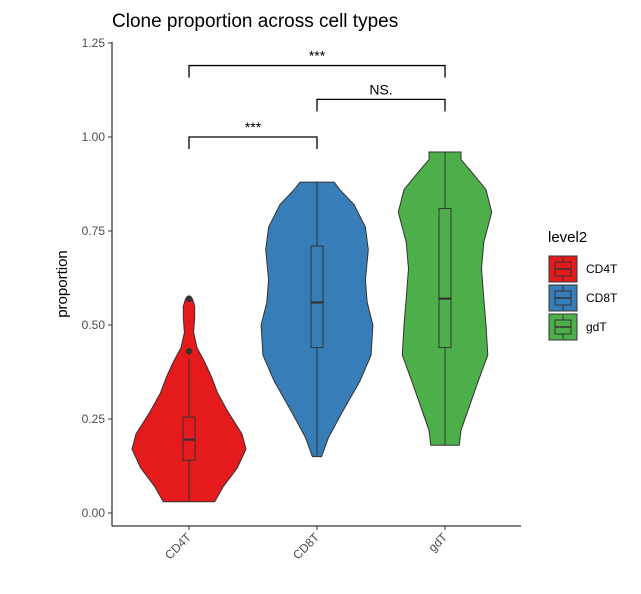  What do you see at coordinates (94, 325) in the screenshot?
I see `y-tick-label: 0.50` at bounding box center [94, 325].